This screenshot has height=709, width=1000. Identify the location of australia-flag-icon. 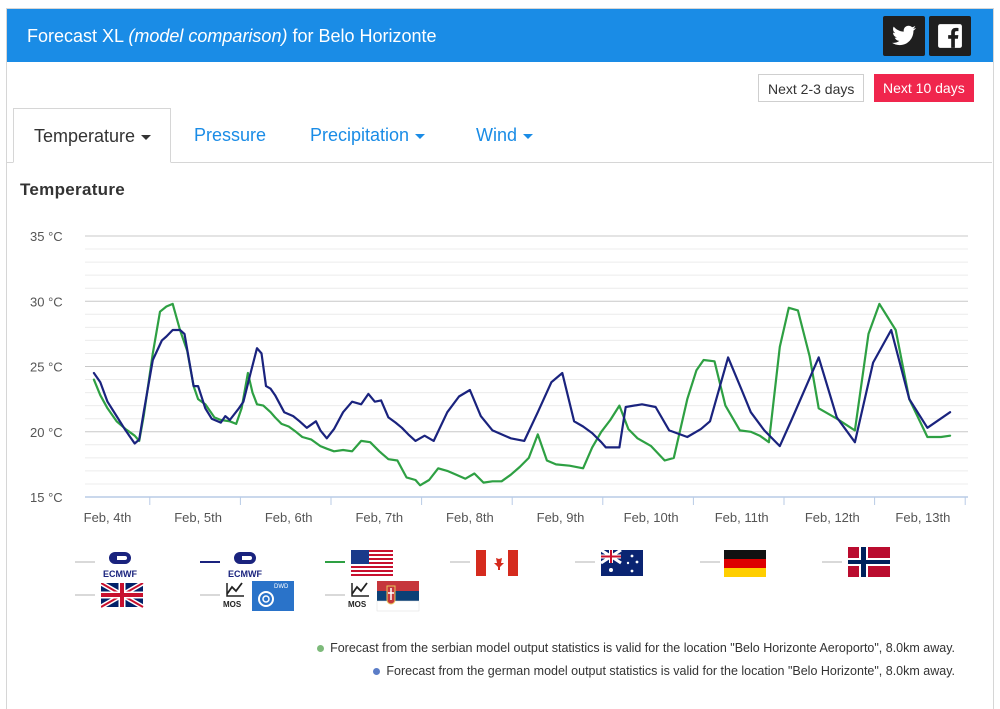
(622, 563).